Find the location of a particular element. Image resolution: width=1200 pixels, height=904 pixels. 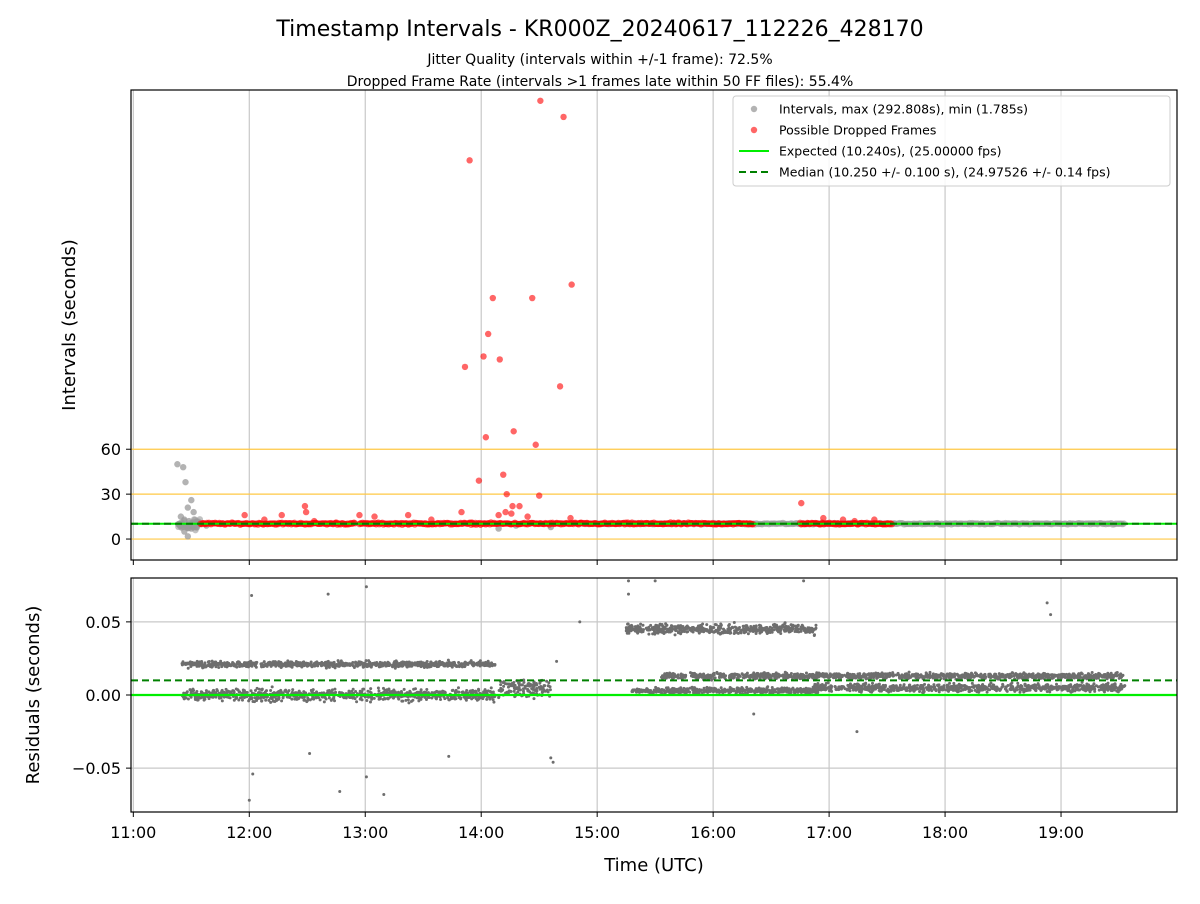

interval-point is located at coordinates (191, 500).